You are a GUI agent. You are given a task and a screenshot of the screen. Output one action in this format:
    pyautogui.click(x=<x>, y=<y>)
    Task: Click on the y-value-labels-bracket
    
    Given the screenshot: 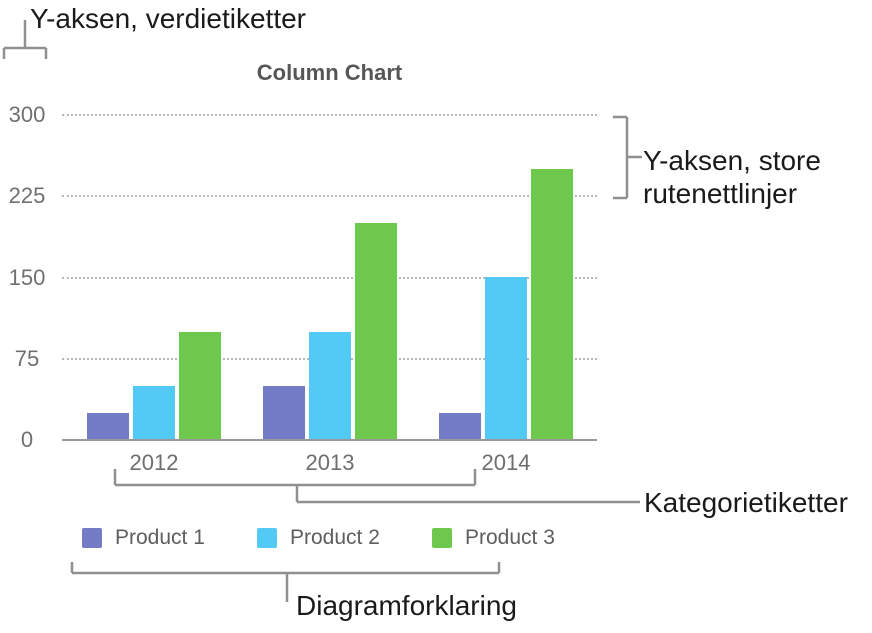 What is the action you would take?
    pyautogui.click(x=25, y=39)
    